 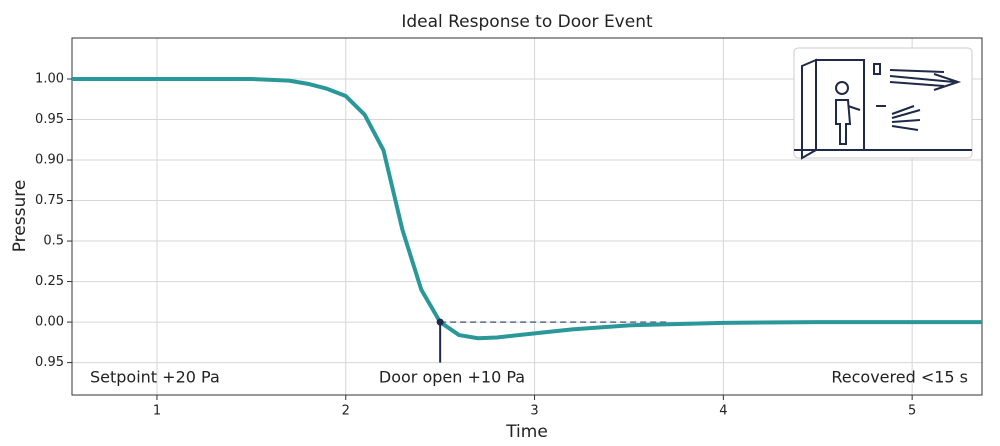 I want to click on y-tick-label: 0.25, so click(x=49, y=281).